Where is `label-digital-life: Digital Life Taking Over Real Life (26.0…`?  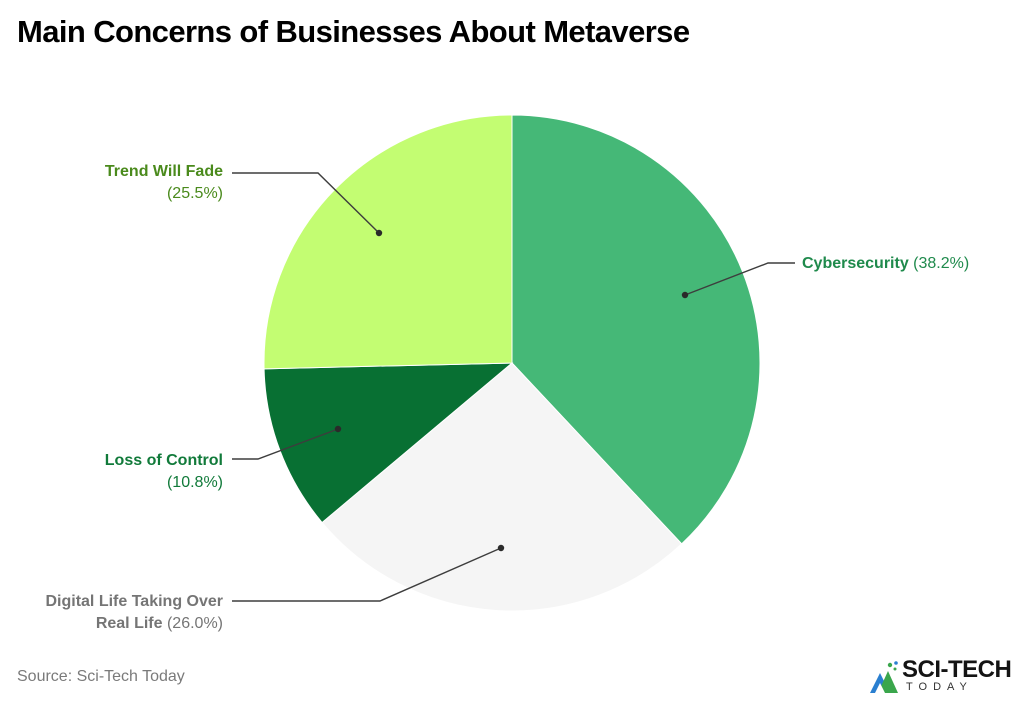
label-digital-life: Digital Life Taking Over Real Life (26.0… is located at coordinates (134, 612).